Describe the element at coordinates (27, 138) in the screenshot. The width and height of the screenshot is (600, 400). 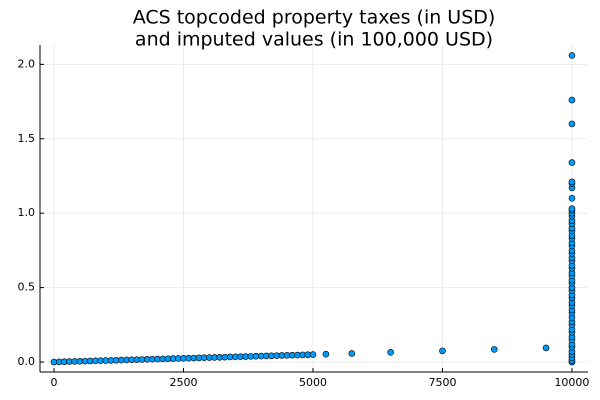
I see `y-tick-label: 1.5` at that location.